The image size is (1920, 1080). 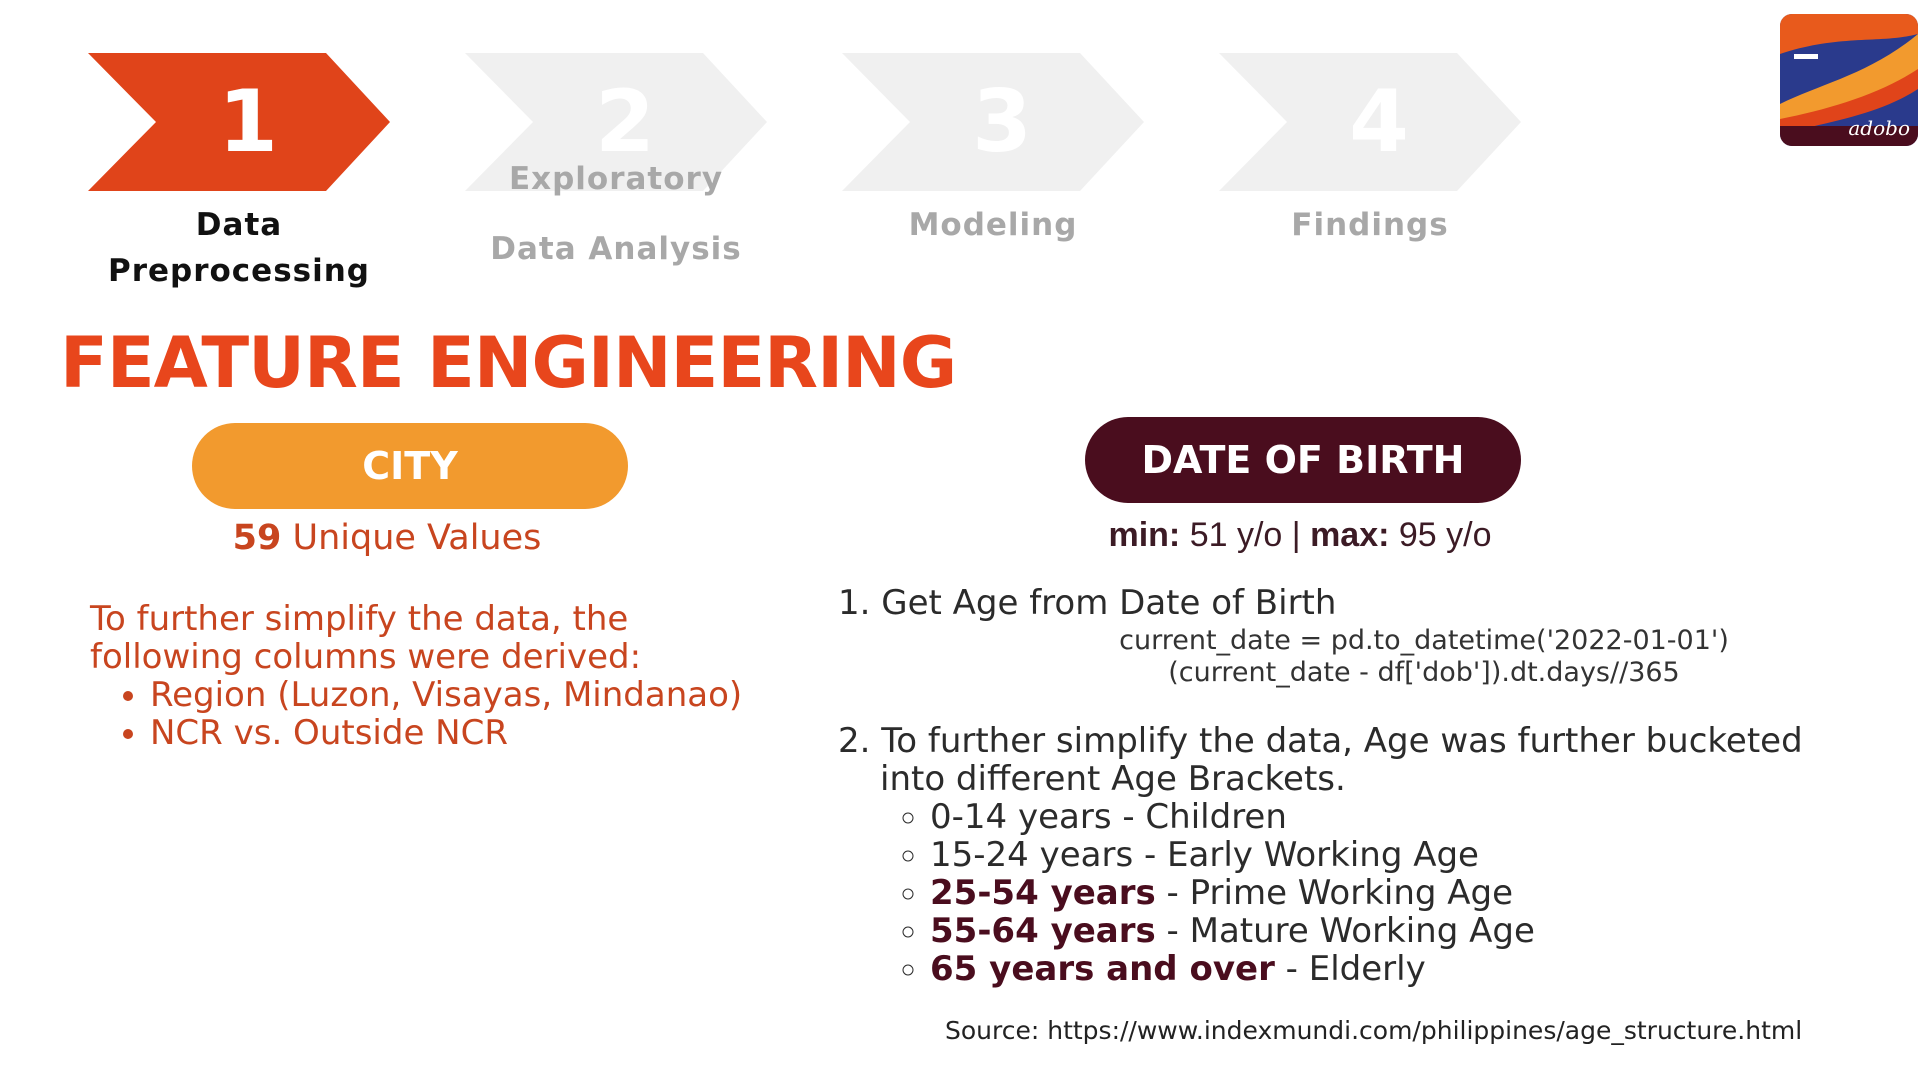 What do you see at coordinates (1424, 672) in the screenshot?
I see `code-line: (current_date - df['dob']).dt.days//365` at bounding box center [1424, 672].